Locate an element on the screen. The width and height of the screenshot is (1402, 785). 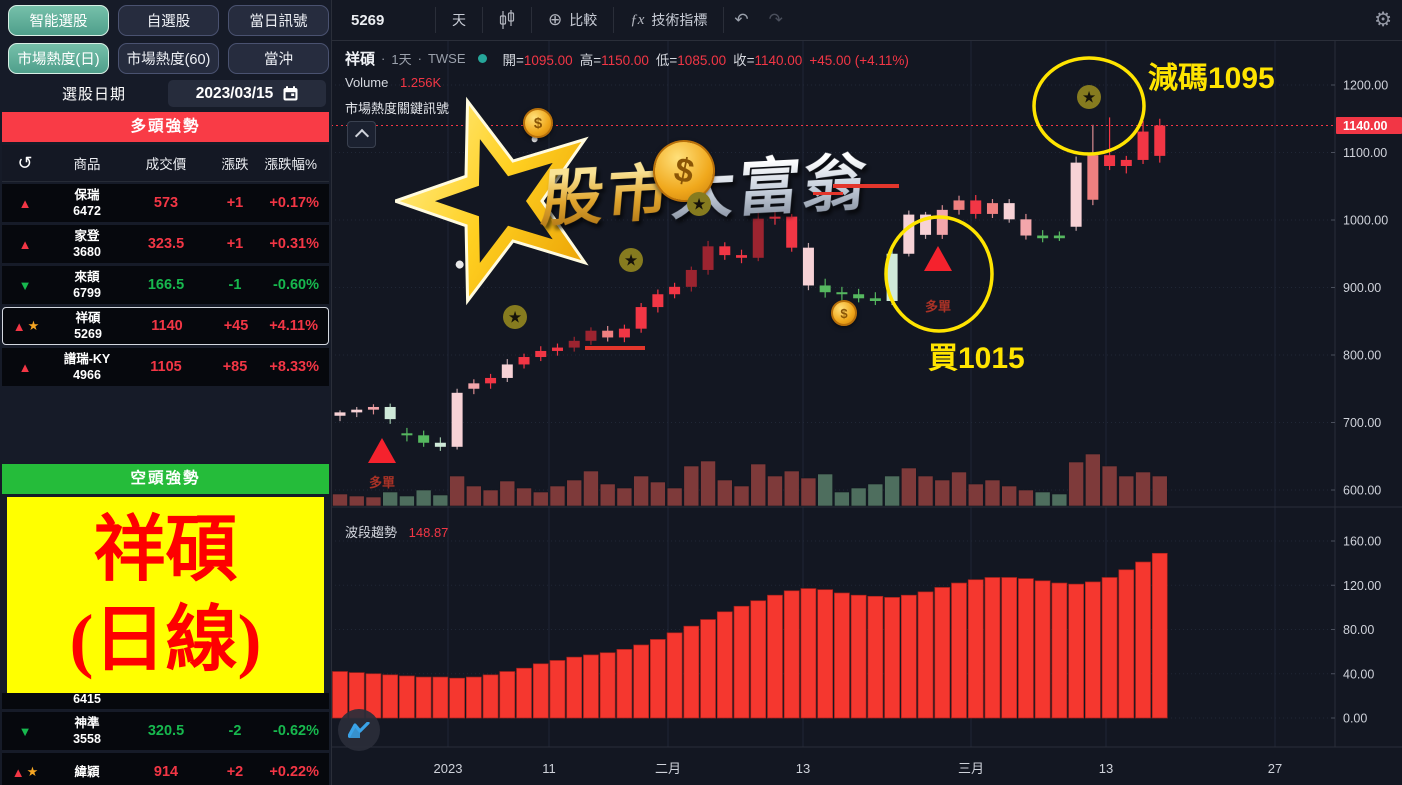
current-price-label is located at coordinates (1369, 125).